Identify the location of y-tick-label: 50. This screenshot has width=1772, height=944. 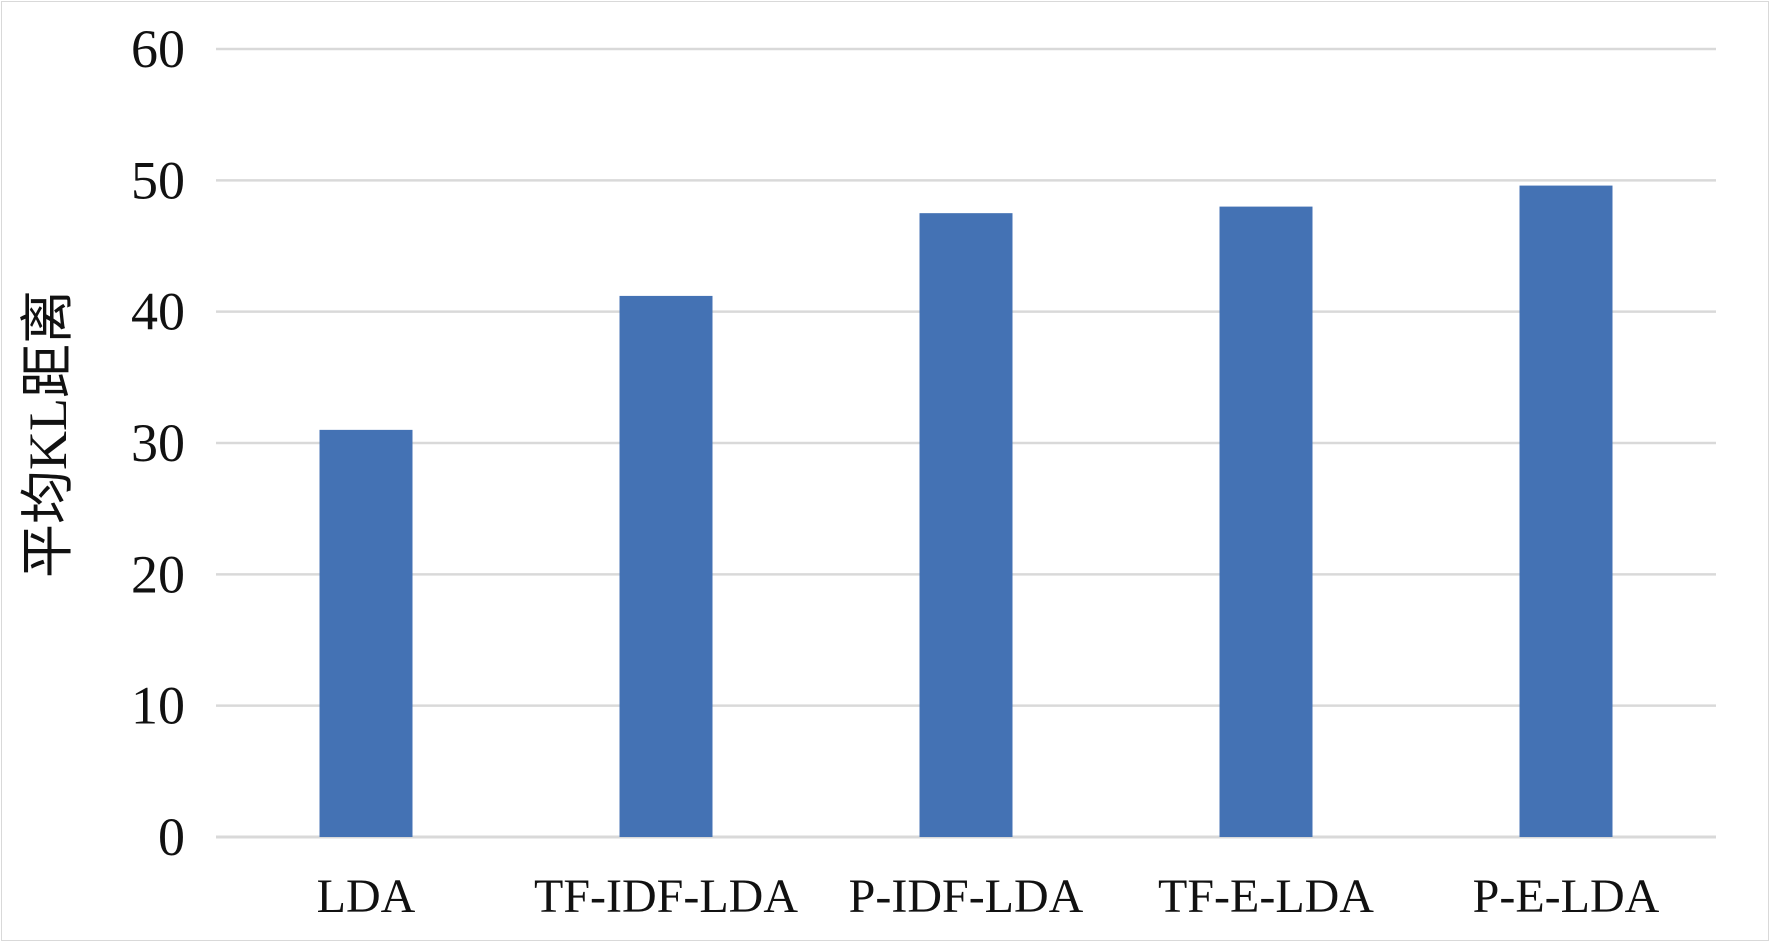
(158, 180).